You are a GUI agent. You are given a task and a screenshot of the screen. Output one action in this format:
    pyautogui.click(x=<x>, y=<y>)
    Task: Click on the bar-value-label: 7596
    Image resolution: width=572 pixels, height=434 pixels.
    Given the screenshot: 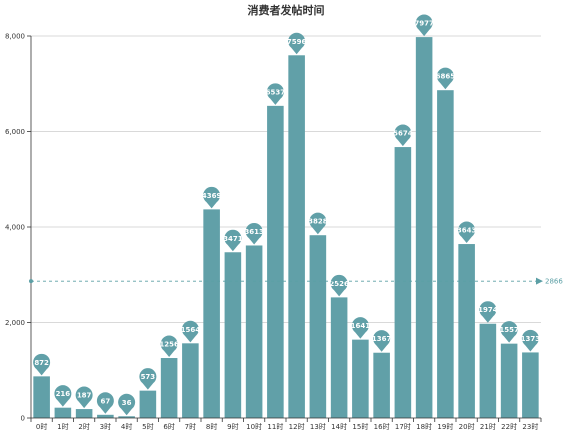 What is the action you would take?
    pyautogui.click(x=297, y=42)
    